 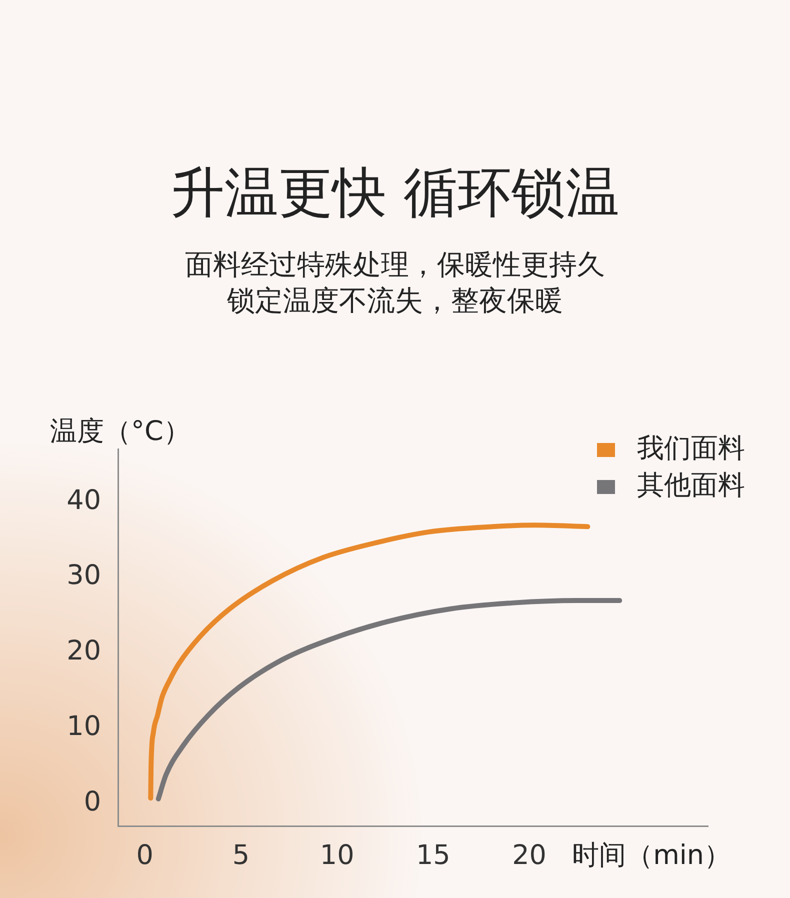 I want to click on x-axis-title: 时间（min）, so click(x=651, y=856).